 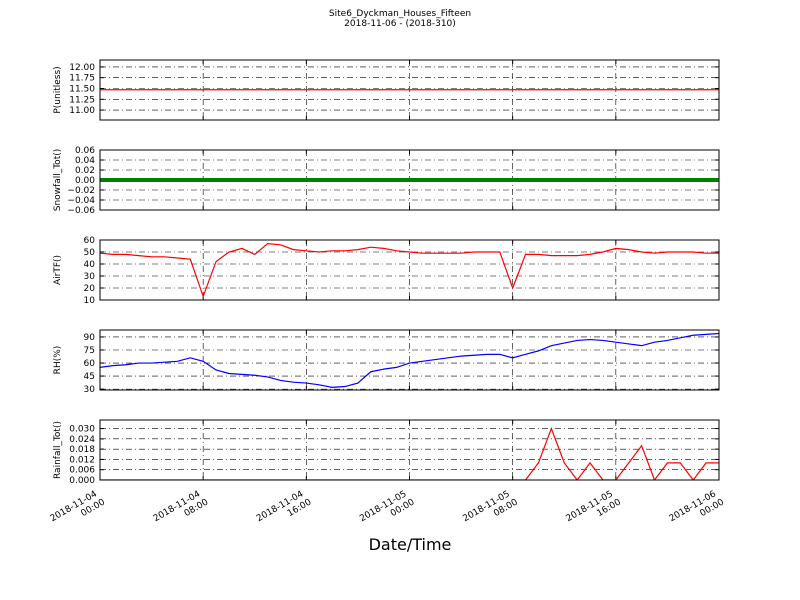 What do you see at coordinates (58, 360) in the screenshot?
I see `y-axis-title: RH(%)` at bounding box center [58, 360].